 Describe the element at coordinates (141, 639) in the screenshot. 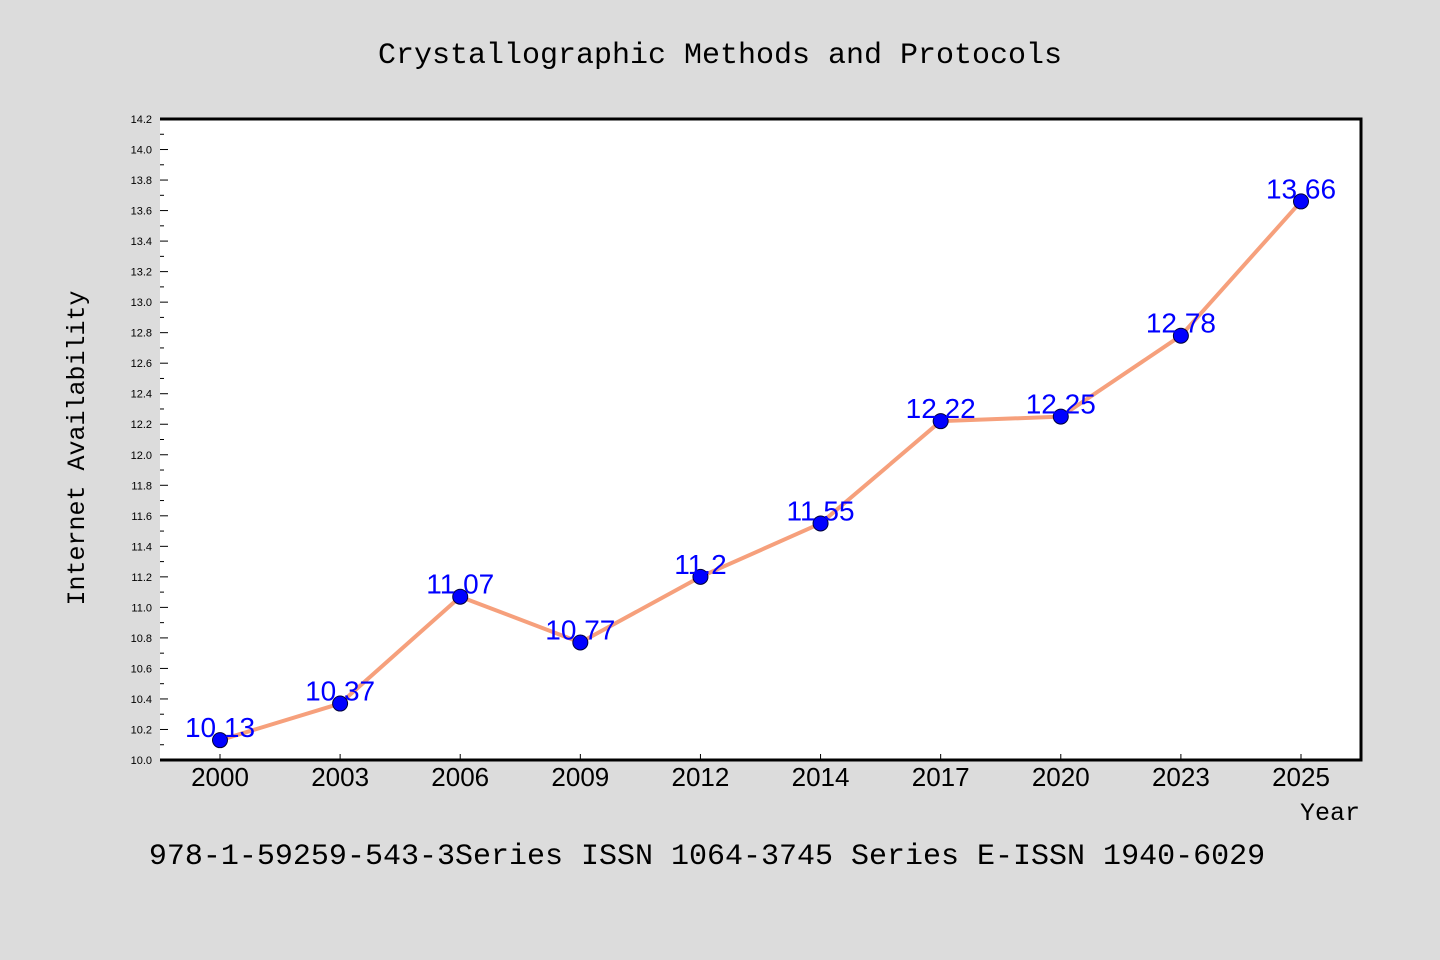

I see `y-tick-label: 10.8` at that location.